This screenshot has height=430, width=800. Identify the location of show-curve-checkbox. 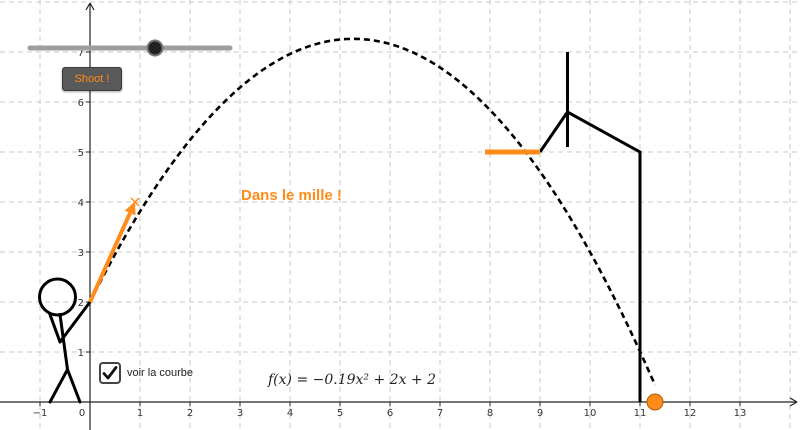
(110, 373).